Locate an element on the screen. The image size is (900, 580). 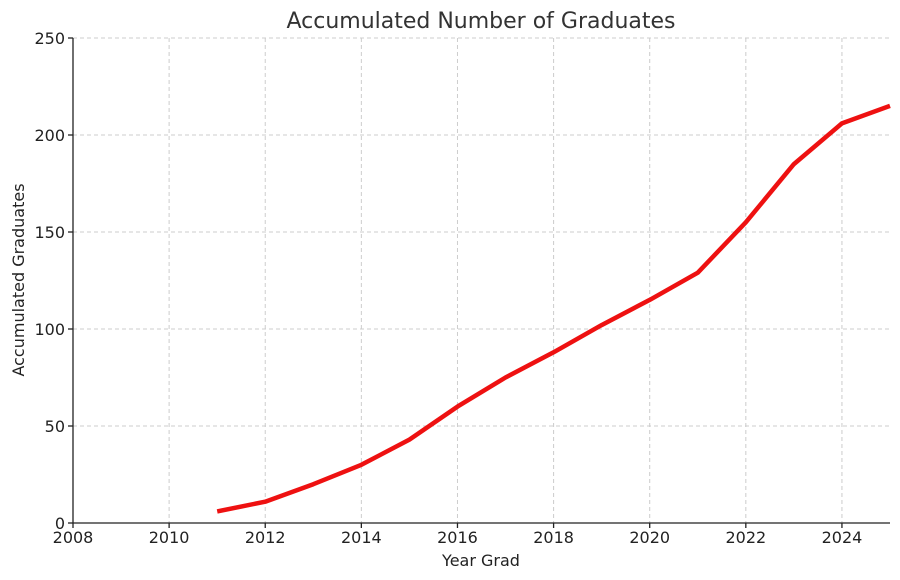
x-tick-label: 2016 is located at coordinates (457, 537).